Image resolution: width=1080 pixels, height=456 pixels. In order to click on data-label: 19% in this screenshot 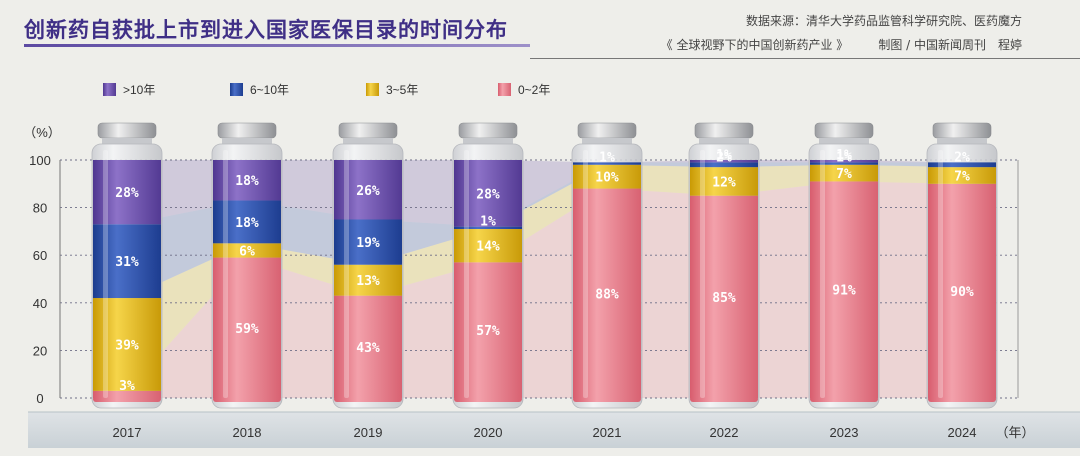, I will do `click(368, 243)`.